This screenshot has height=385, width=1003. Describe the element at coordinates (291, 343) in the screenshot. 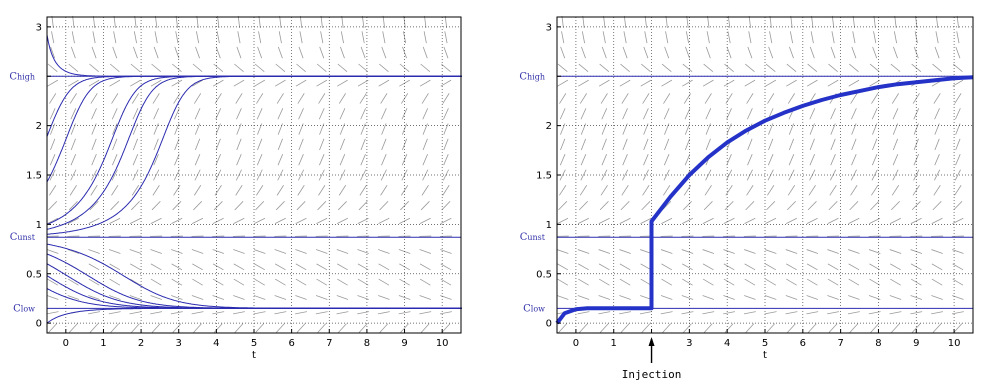

I see `x-tick-label: 6` at that location.